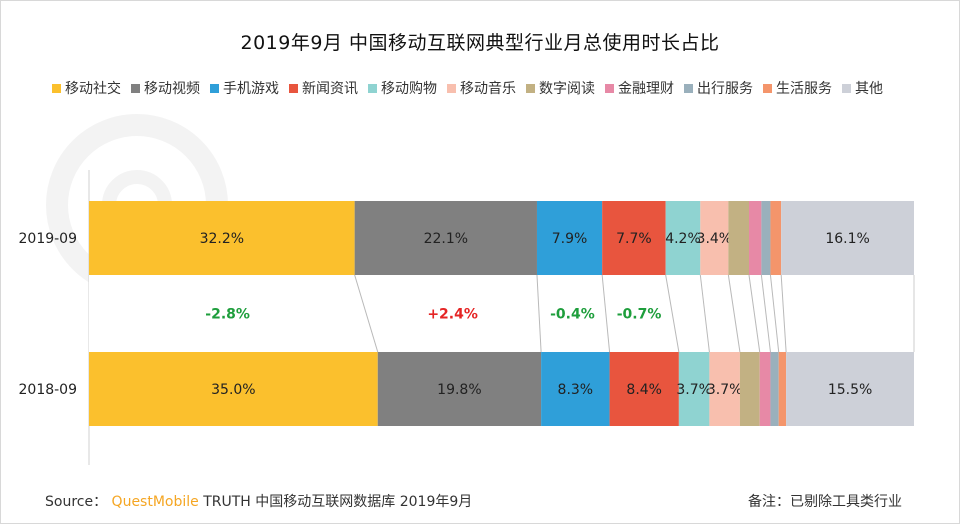  I want to click on bar-2019-09-其他, so click(847, 238).